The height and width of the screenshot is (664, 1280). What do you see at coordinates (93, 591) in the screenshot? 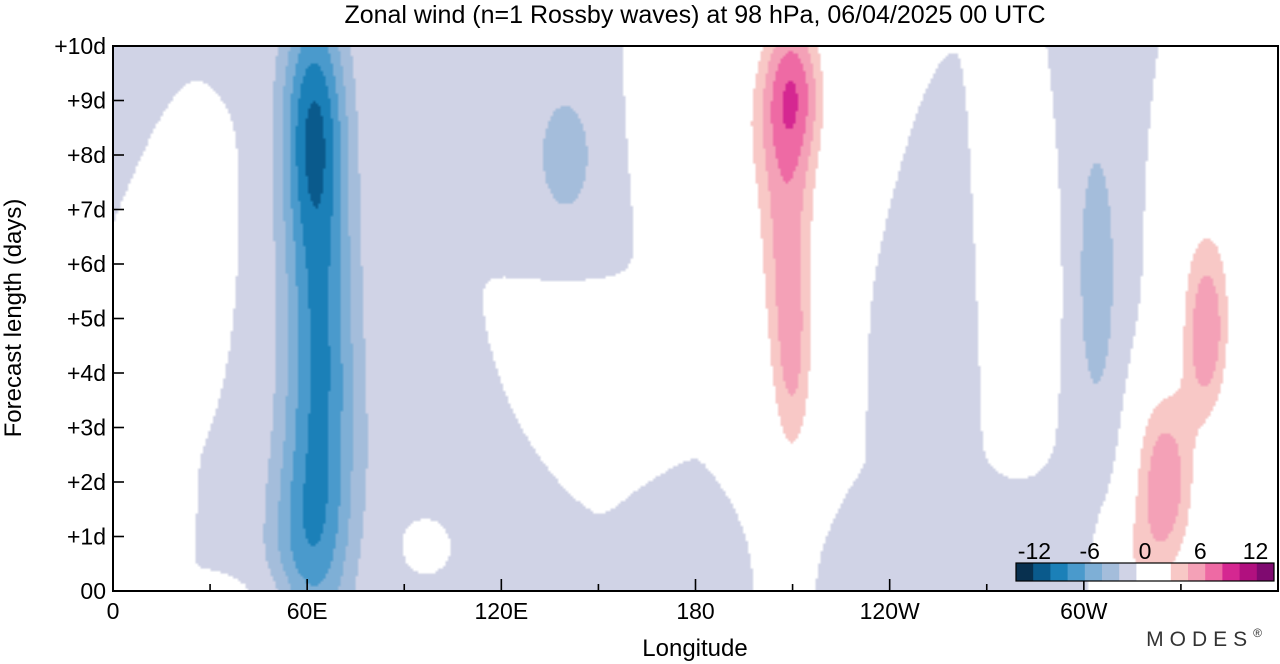
I see `y-tick-label: 00` at bounding box center [93, 591].